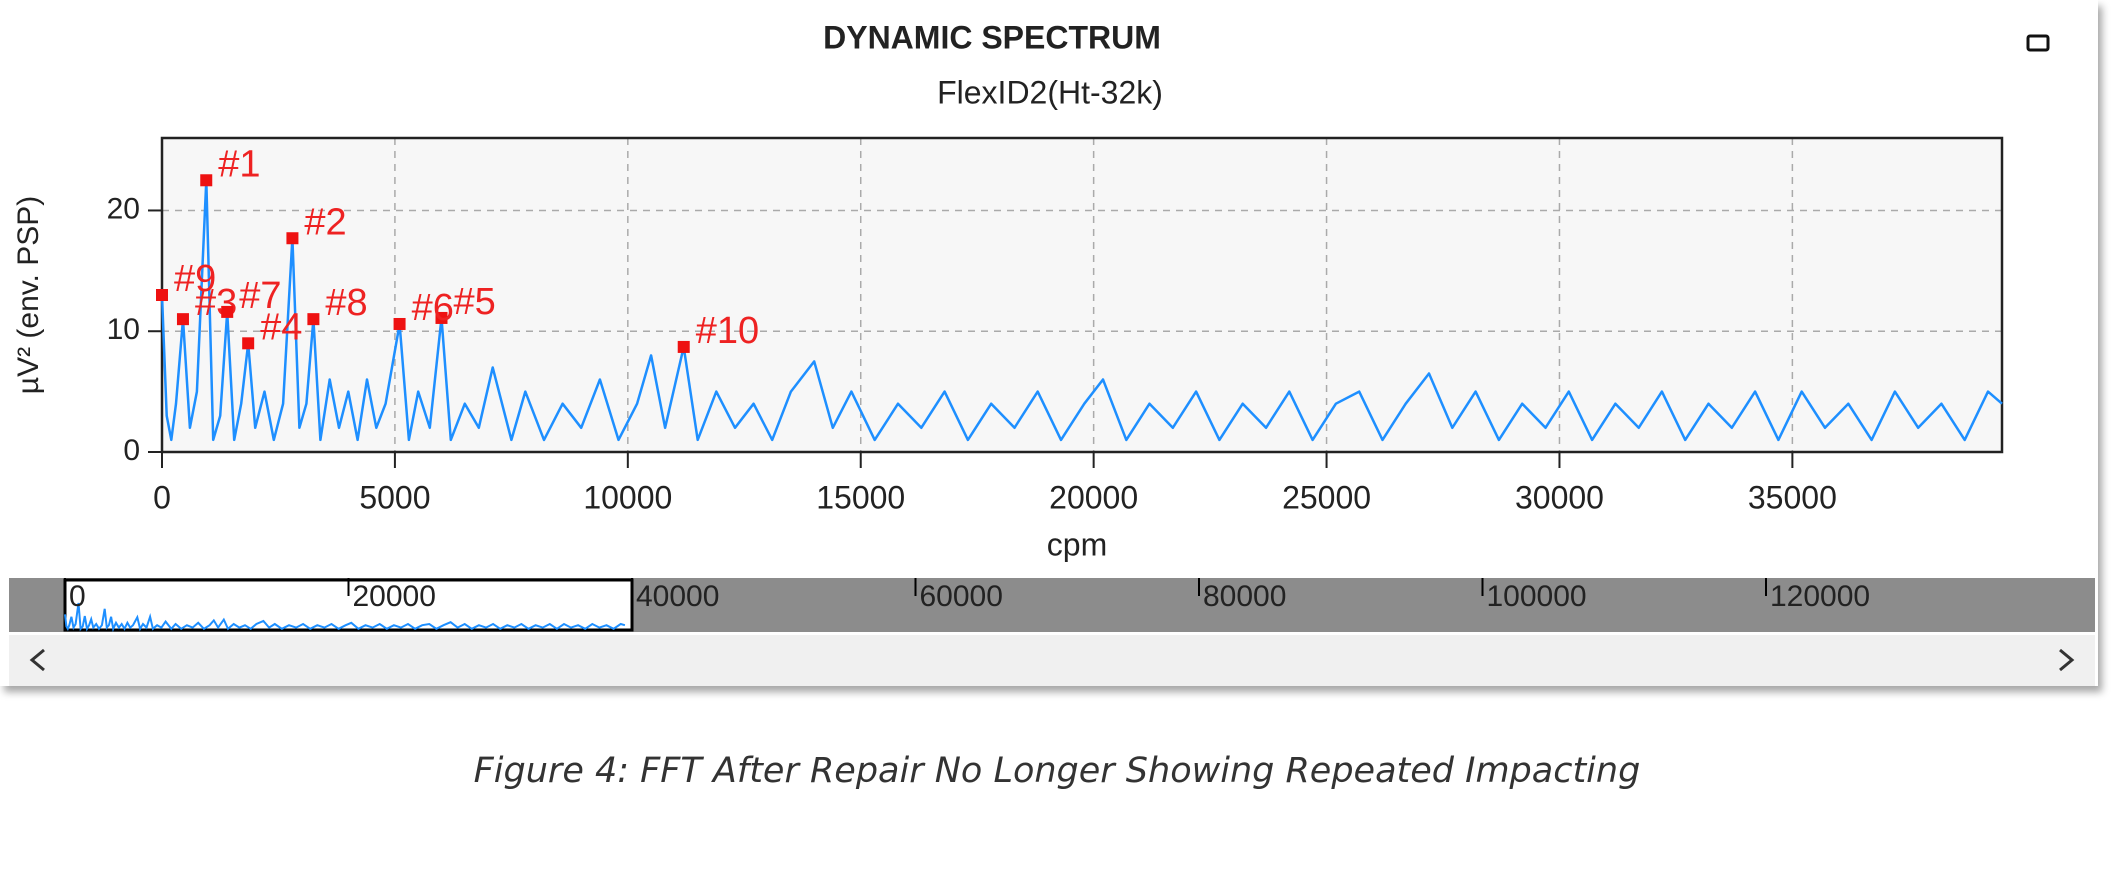 The height and width of the screenshot is (876, 2117). What do you see at coordinates (394, 596) in the screenshot?
I see `overview-tick-label: 20000` at bounding box center [394, 596].